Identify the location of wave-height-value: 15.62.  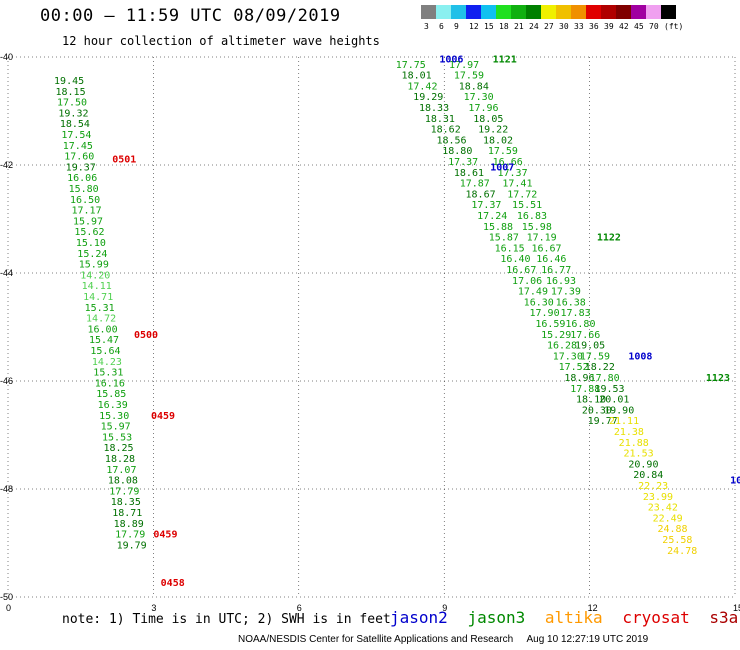
(89, 232).